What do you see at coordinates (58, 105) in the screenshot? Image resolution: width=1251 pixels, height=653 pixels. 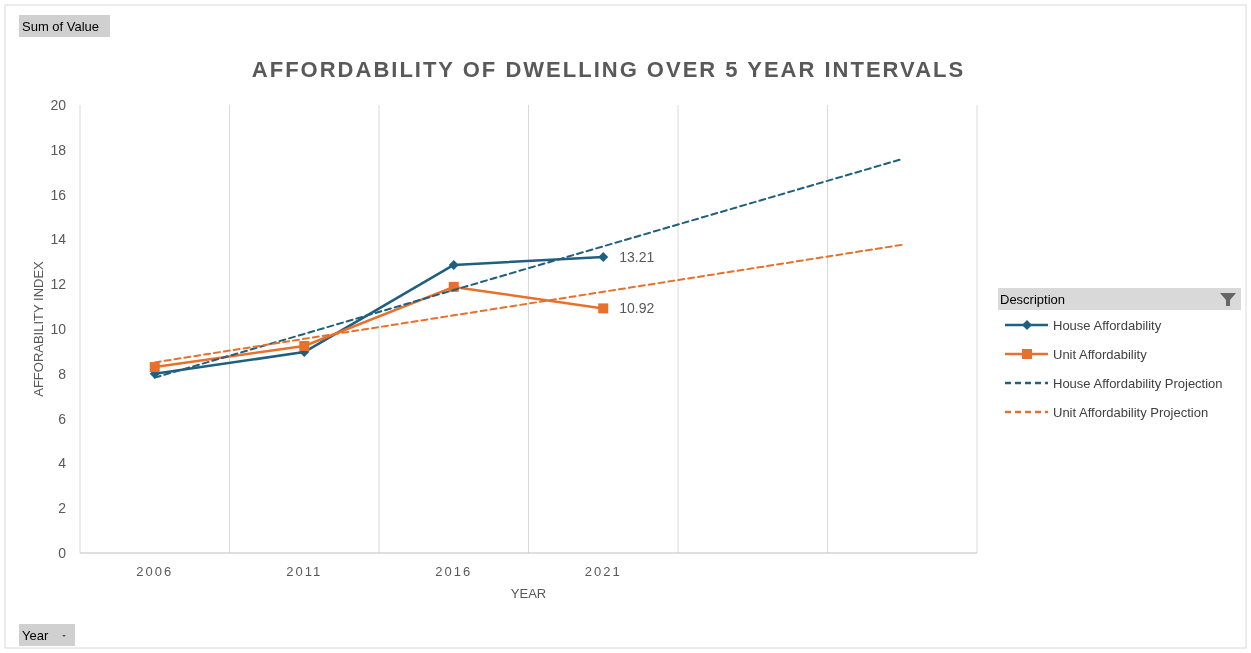 I see `y-tick-label: 20` at bounding box center [58, 105].